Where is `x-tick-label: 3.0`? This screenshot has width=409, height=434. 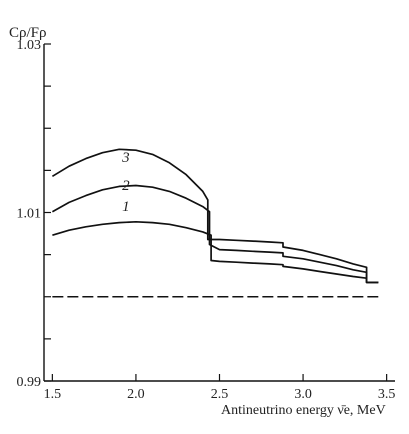
x-tick-label: 3.0 is located at coordinates (303, 394).